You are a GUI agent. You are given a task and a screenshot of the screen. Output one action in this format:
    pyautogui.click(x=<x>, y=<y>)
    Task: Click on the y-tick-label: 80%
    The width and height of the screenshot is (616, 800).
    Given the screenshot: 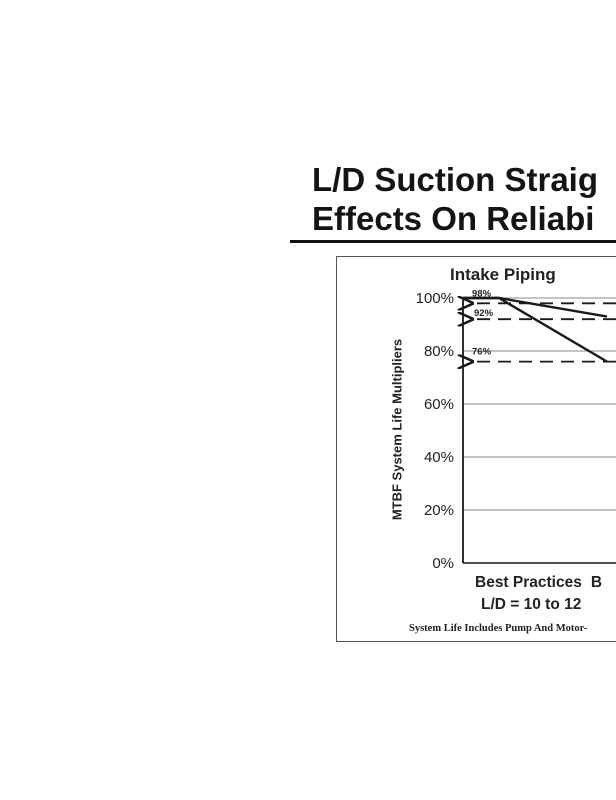 What is the action you would take?
    pyautogui.click(x=439, y=351)
    